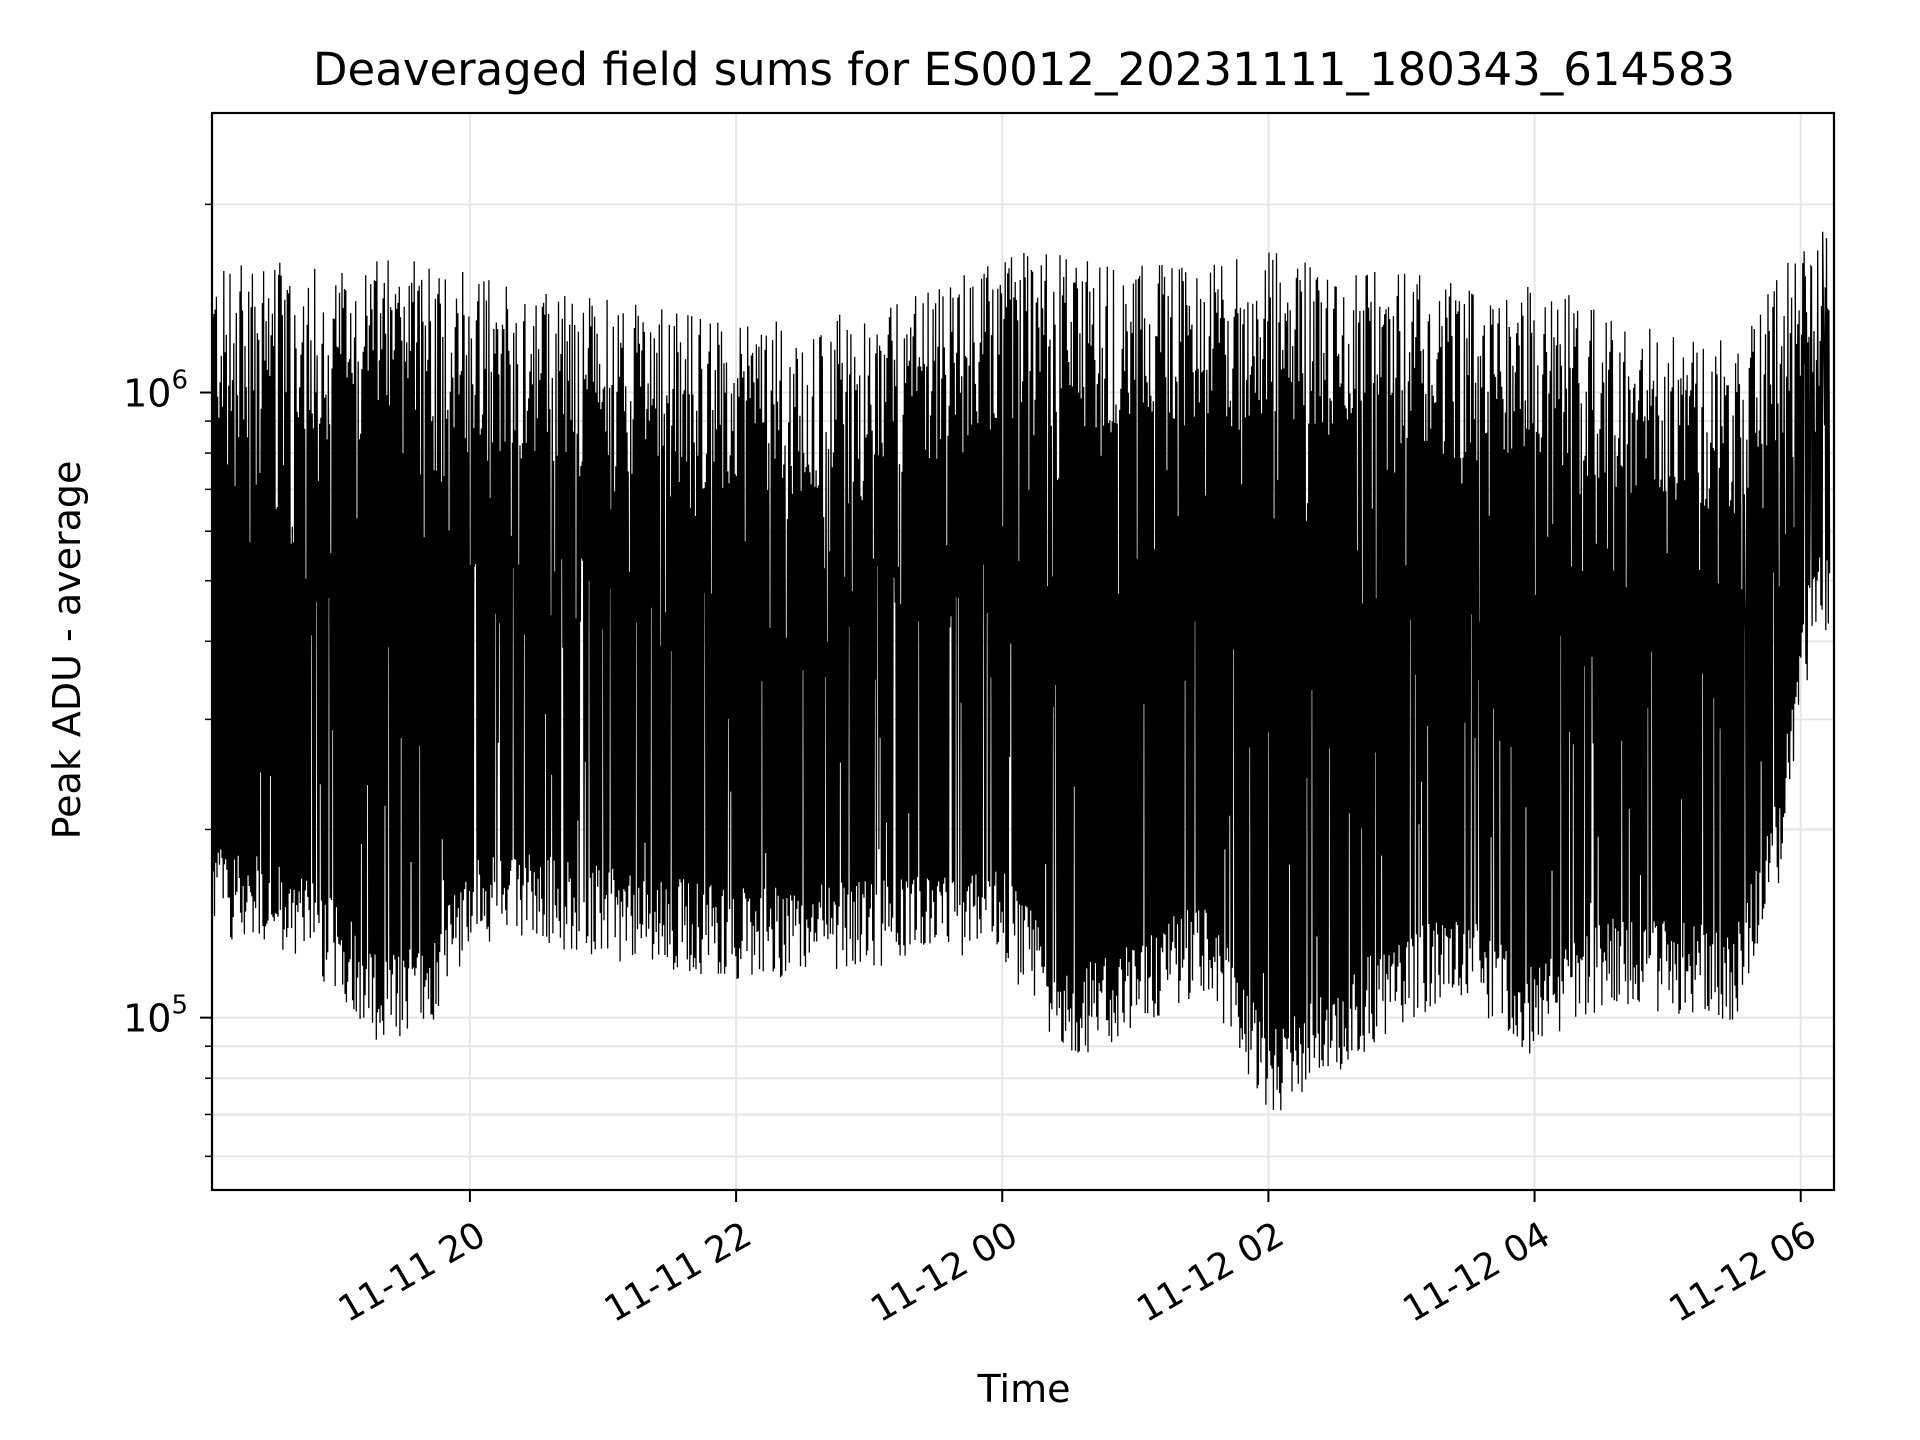 The height and width of the screenshot is (1440, 1920). What do you see at coordinates (1476, 1272) in the screenshot?
I see `x-tick-label: 11-12 04` at bounding box center [1476, 1272].